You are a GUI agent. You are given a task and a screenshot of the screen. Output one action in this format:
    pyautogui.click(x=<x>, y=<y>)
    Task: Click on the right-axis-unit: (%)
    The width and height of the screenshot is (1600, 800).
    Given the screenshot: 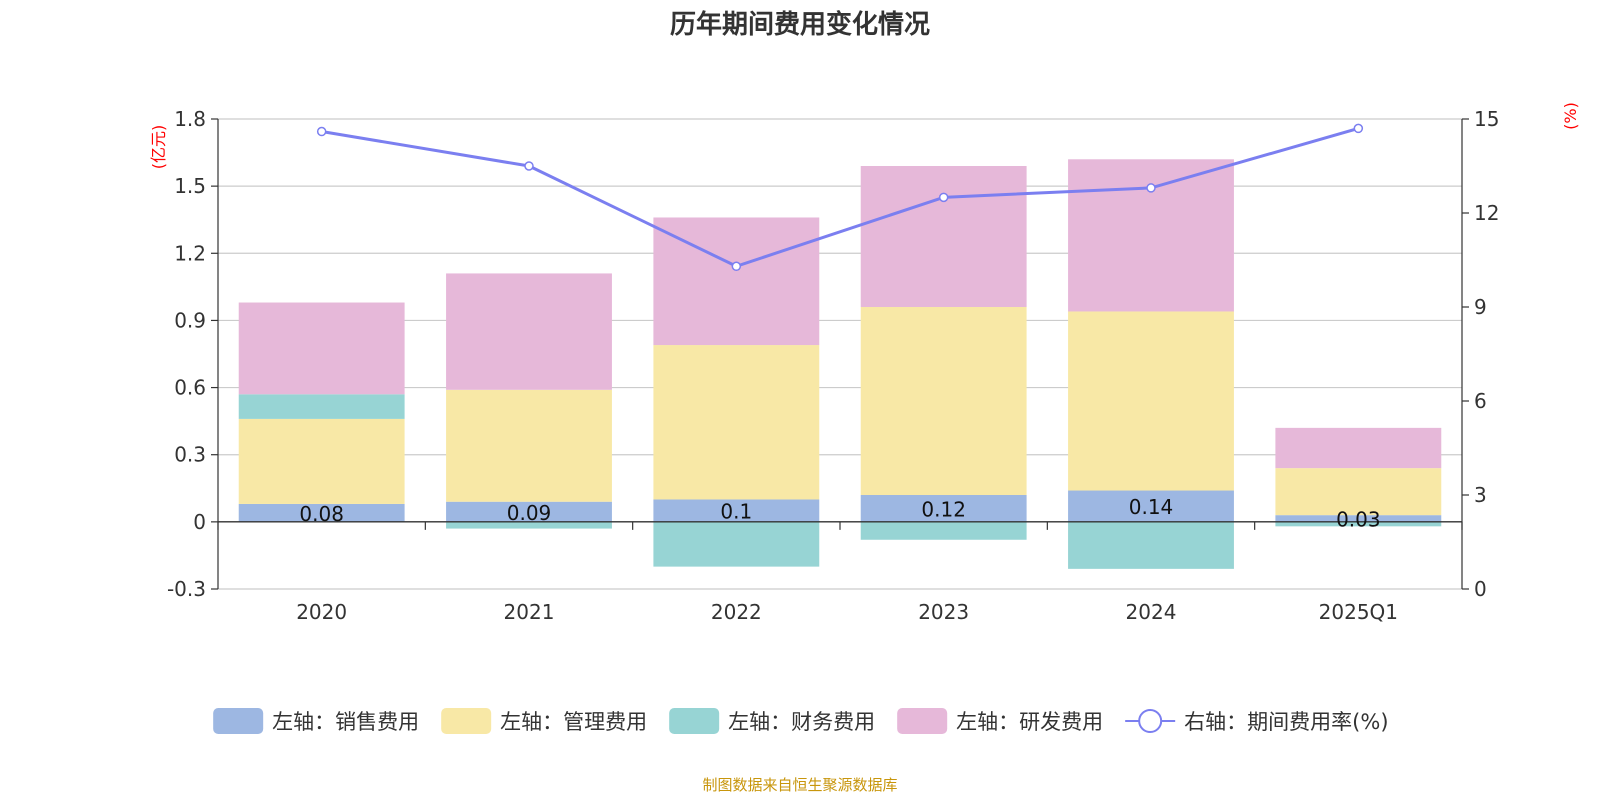 What is the action you would take?
    pyautogui.click(x=1570, y=116)
    